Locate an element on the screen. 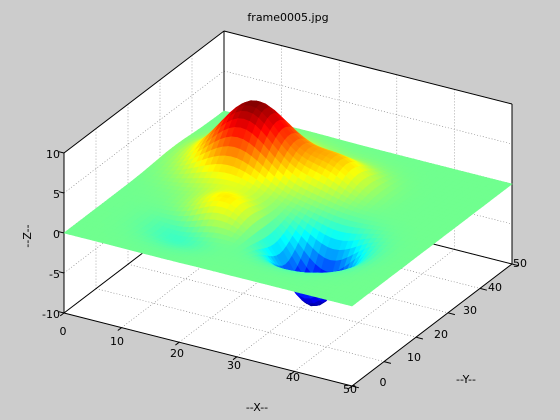 This screenshot has width=560, height=420. surface-patch is located at coordinates (350, 304).